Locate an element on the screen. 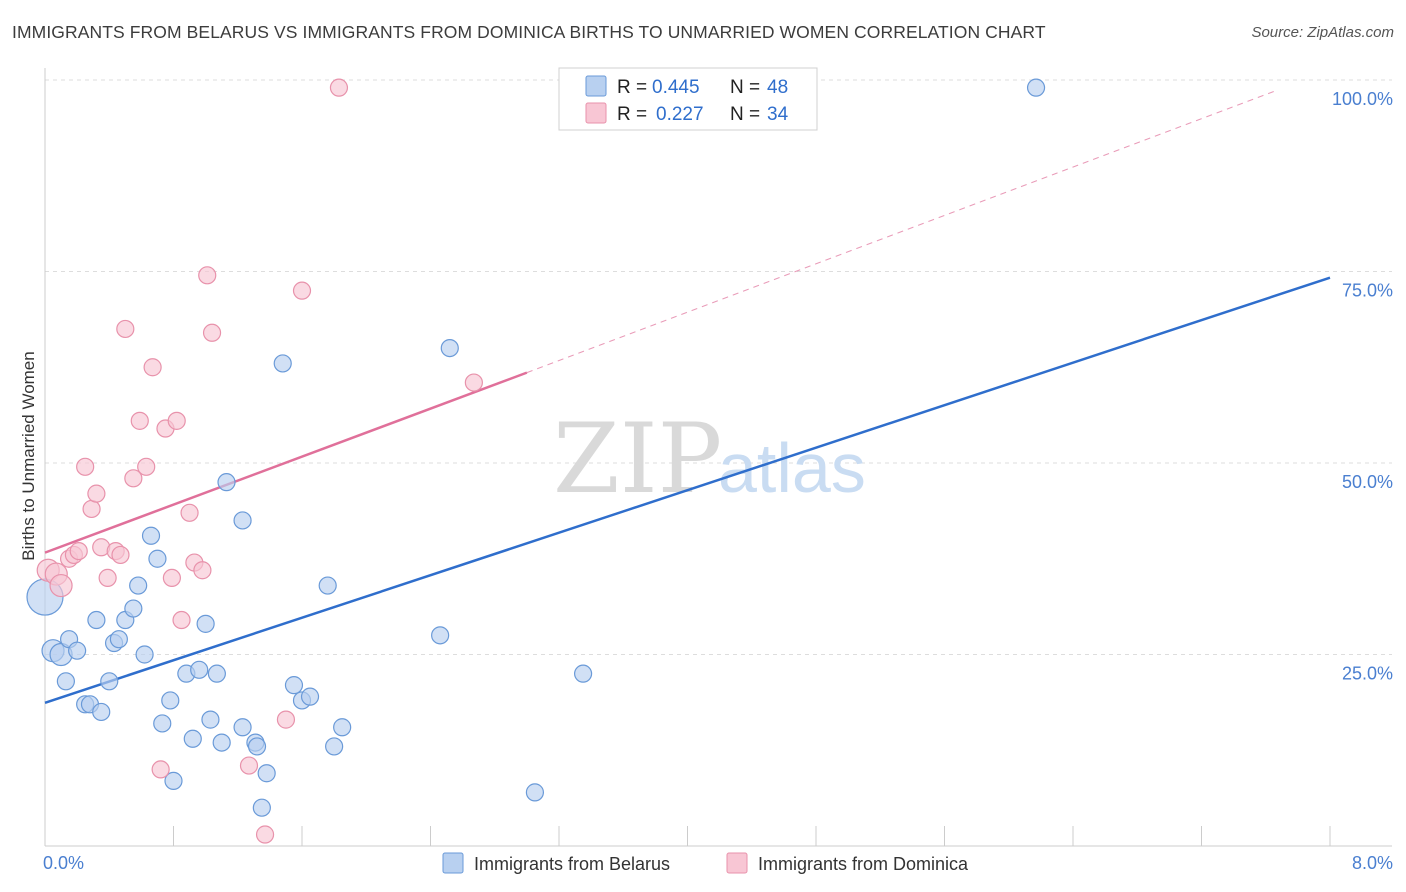 This screenshot has height=892, width=1406. y-tick-label: 50.0% is located at coordinates (1367, 482).